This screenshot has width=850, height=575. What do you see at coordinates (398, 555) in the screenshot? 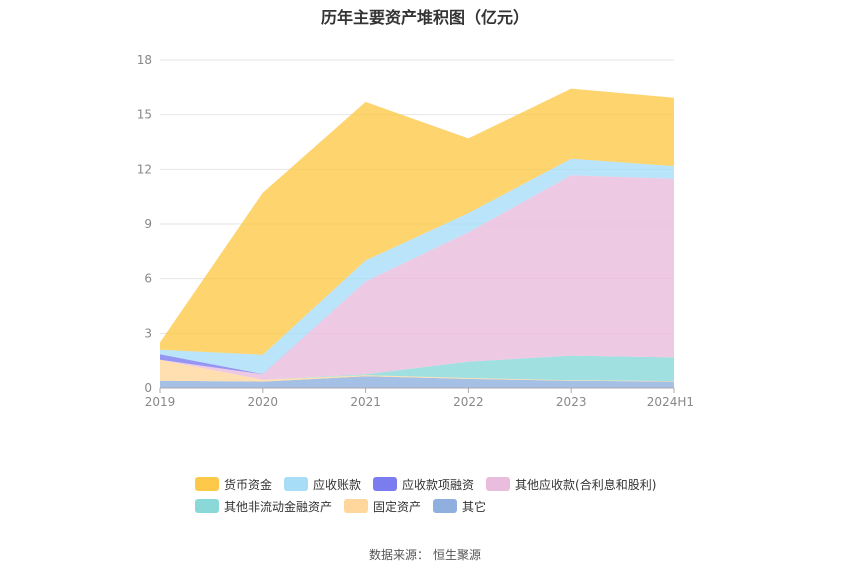
I see `source-label: 数据来源：` at bounding box center [398, 555].